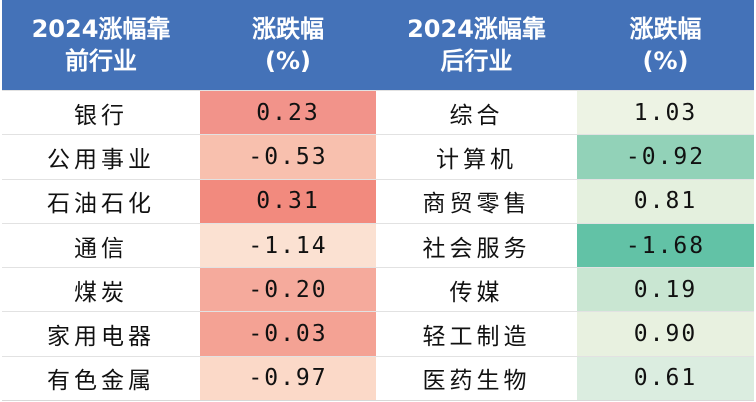 The width and height of the screenshot is (756, 402). Describe the element at coordinates (476, 112) in the screenshot. I see `bottom-industry-name: 综合` at that location.